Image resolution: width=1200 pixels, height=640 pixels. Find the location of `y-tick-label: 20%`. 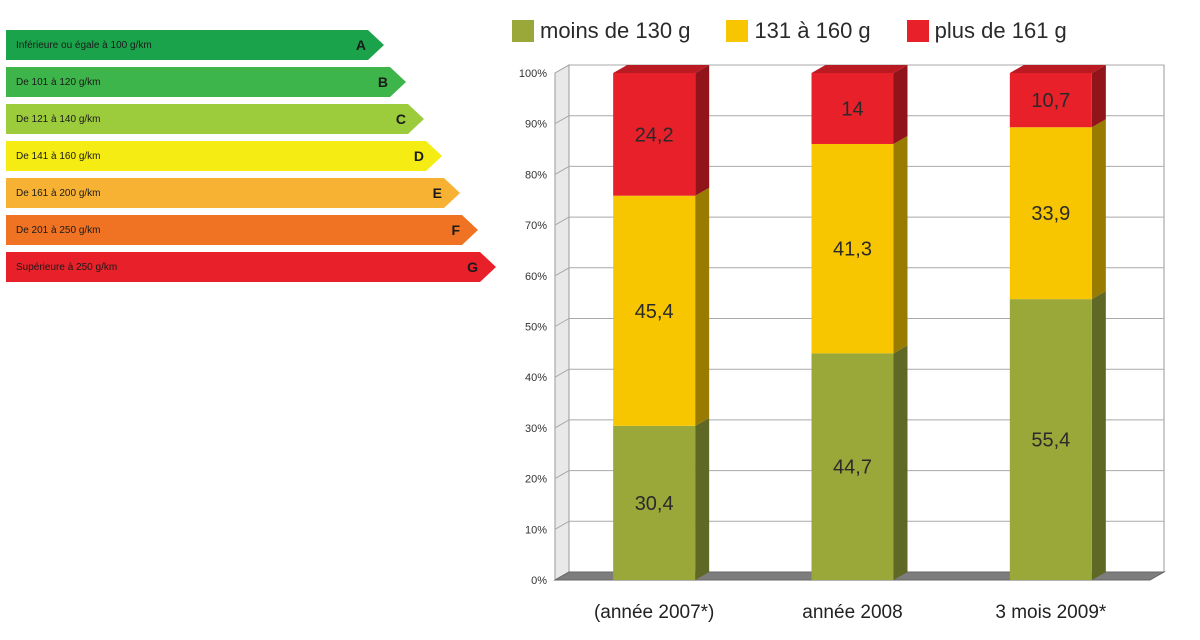

y-tick-label: 20% is located at coordinates (536, 480).